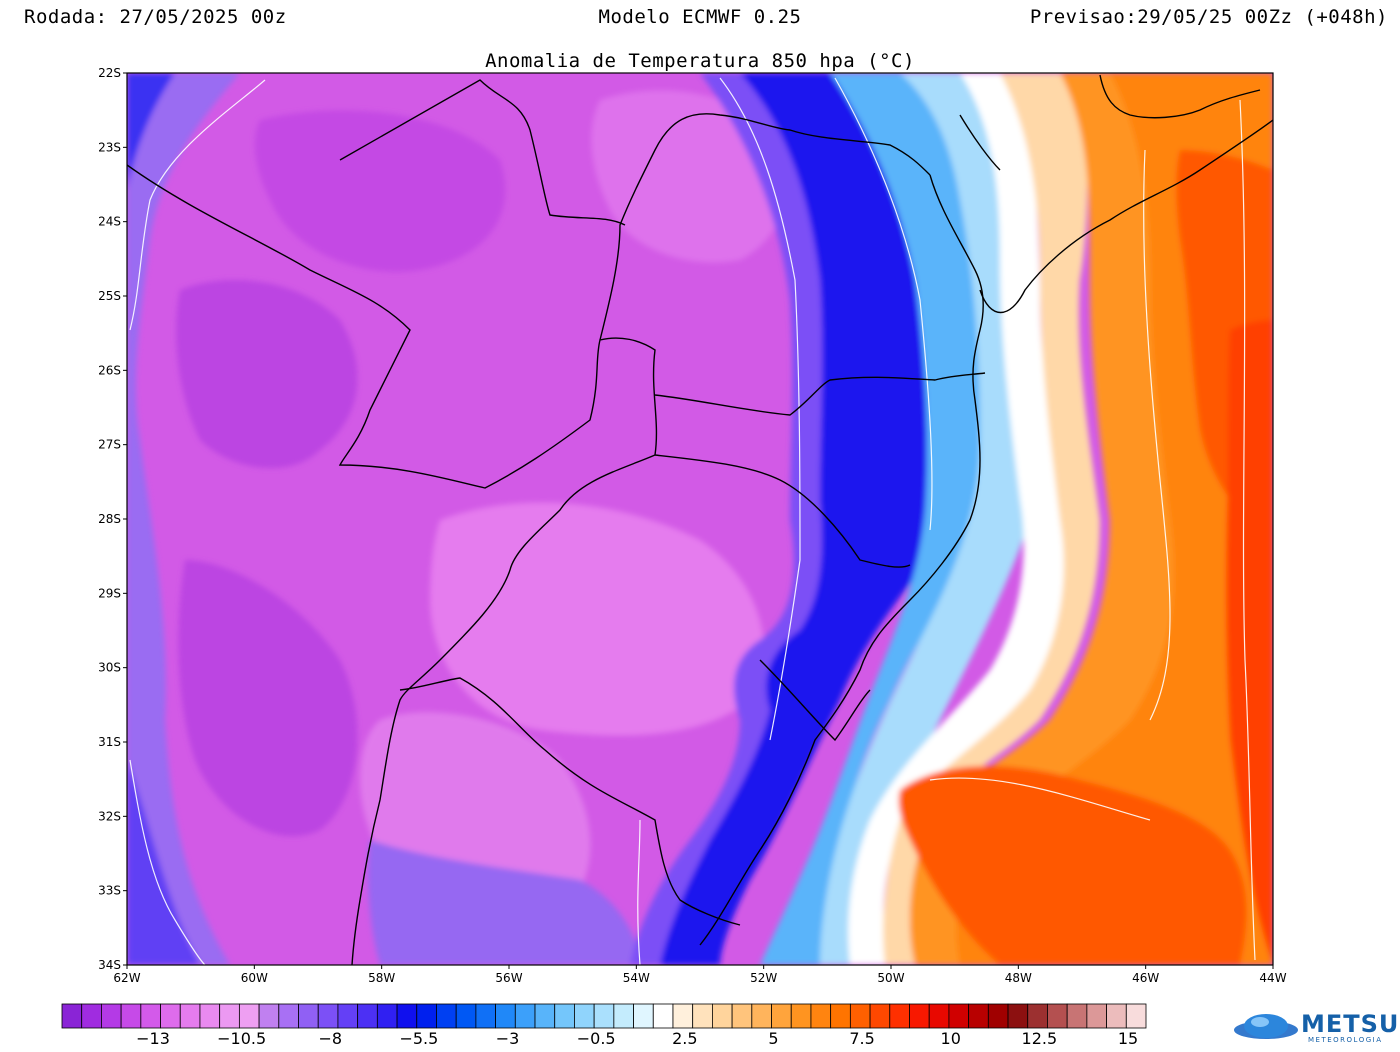 Image resolution: width=1400 pixels, height=1052 pixels. What do you see at coordinates (330, 1038) in the screenshot?
I see `colorbar-label: −8` at bounding box center [330, 1038].